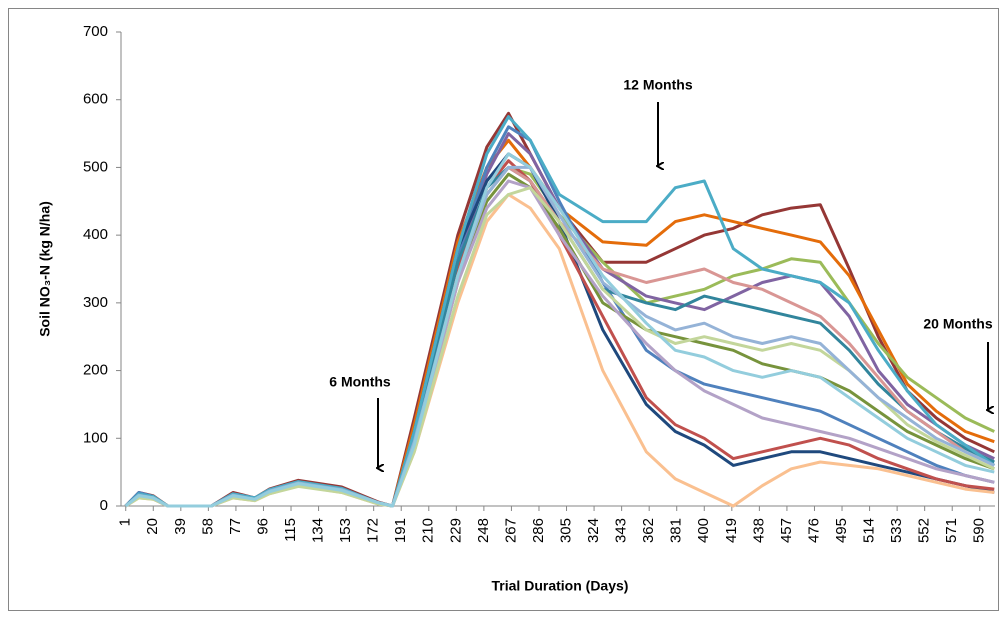 The width and height of the screenshot is (1003, 619). What do you see at coordinates (593, 530) in the screenshot?
I see `x-tick-label: 324` at bounding box center [593, 530].